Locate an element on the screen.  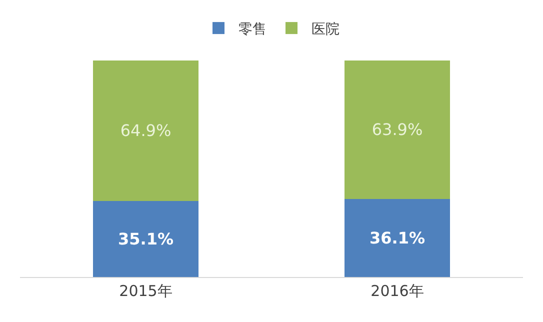
data-label: 35.1% is located at coordinates (146, 238).